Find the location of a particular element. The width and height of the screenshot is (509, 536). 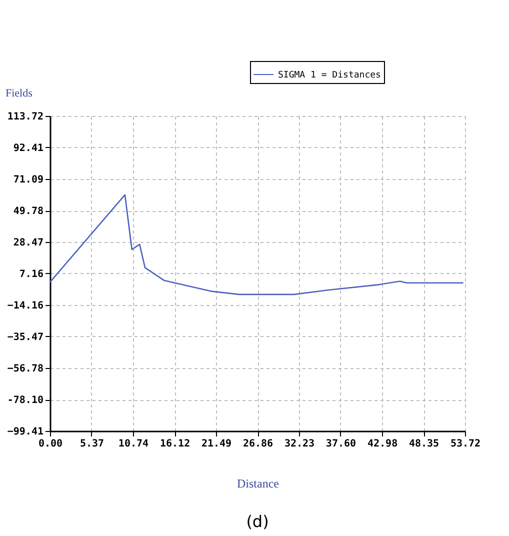

y-tick-label: 7.16 is located at coordinates (31, 274).